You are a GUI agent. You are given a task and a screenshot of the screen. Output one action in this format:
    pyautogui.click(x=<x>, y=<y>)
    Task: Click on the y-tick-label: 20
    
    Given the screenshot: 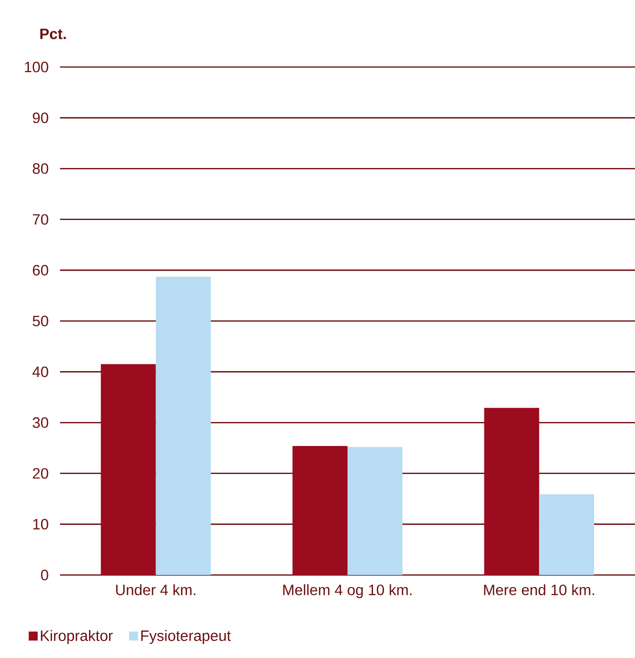 What is the action you would take?
    pyautogui.click(x=40, y=473)
    